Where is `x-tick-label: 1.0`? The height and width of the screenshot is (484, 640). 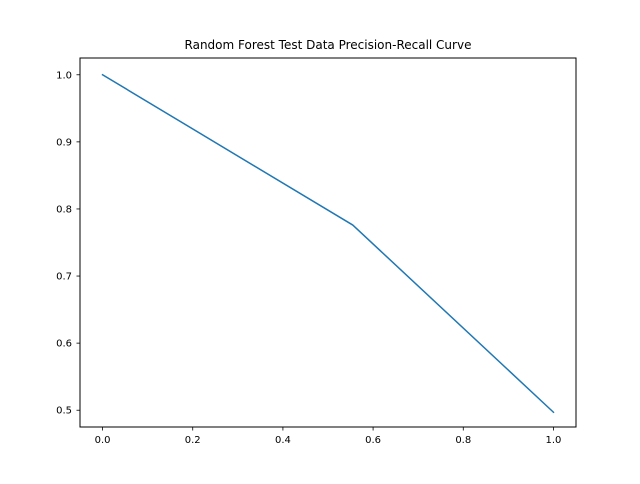
x-tick-label: 1.0 is located at coordinates (554, 440).